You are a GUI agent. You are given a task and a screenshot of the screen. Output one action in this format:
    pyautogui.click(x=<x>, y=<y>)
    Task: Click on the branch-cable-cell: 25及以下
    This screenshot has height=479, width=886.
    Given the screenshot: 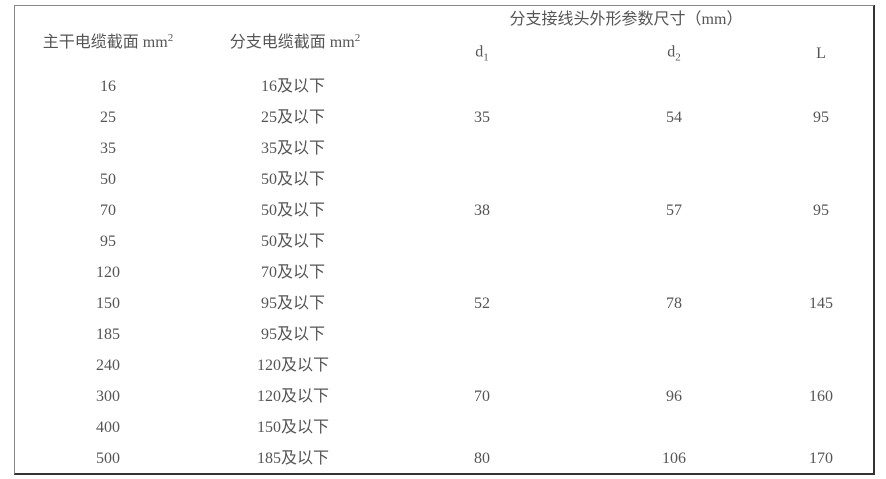 What is the action you would take?
    pyautogui.click(x=293, y=117)
    